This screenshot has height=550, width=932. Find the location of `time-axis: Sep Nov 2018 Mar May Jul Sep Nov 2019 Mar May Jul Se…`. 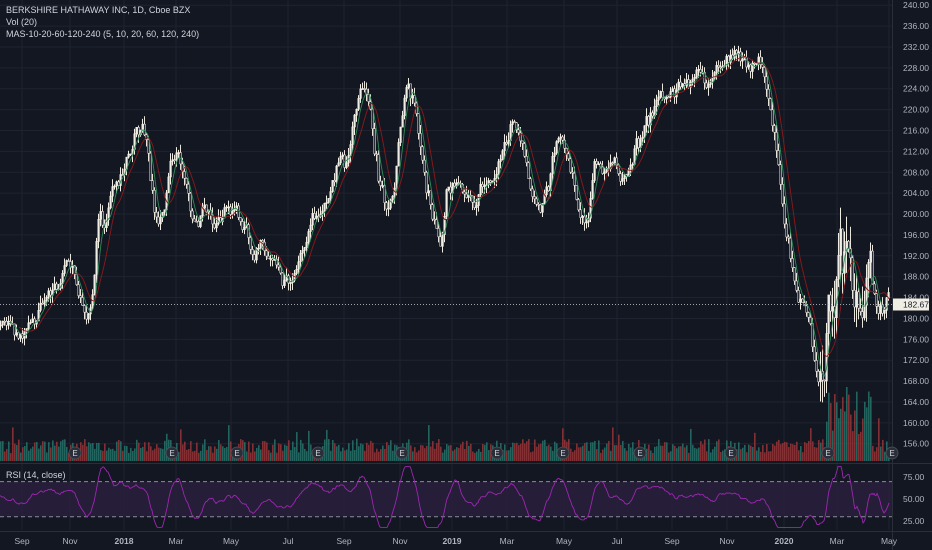

time-axis: Sep Nov 2018 Mar May Jul Sep Nov 2019 Mar May Jul Se… is located at coordinates (455, 541).